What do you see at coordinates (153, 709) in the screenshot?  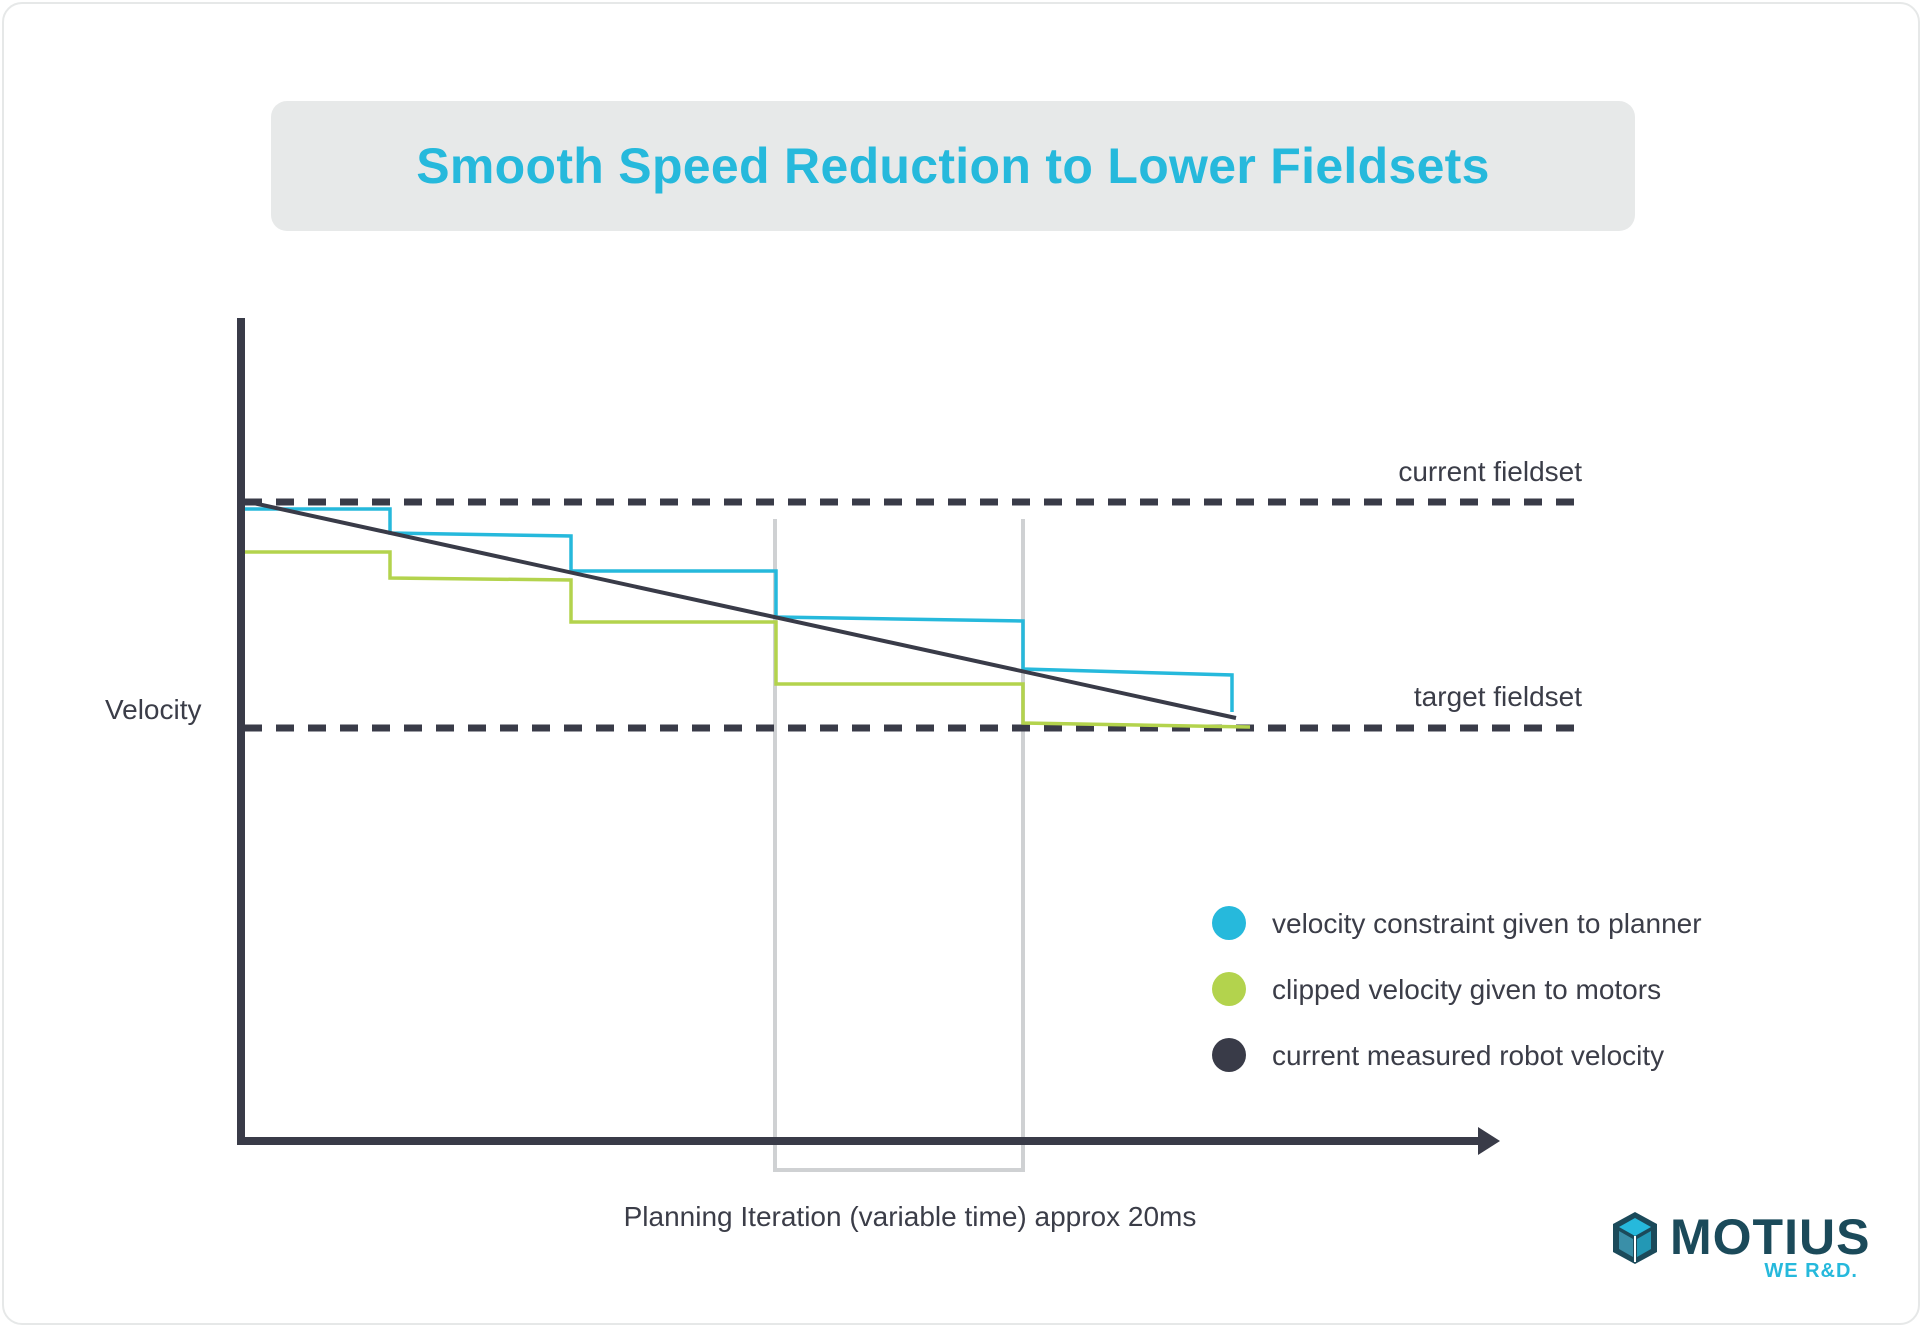 I see `y-axis-label: Velocity` at bounding box center [153, 709].